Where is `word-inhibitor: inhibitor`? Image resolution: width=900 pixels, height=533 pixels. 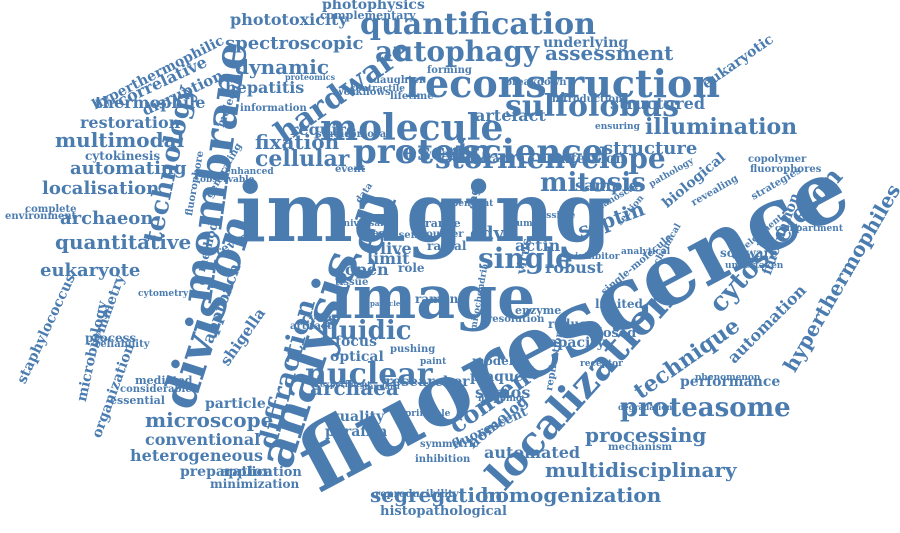
word-inhibitor: inhibitor is located at coordinates (597, 257).